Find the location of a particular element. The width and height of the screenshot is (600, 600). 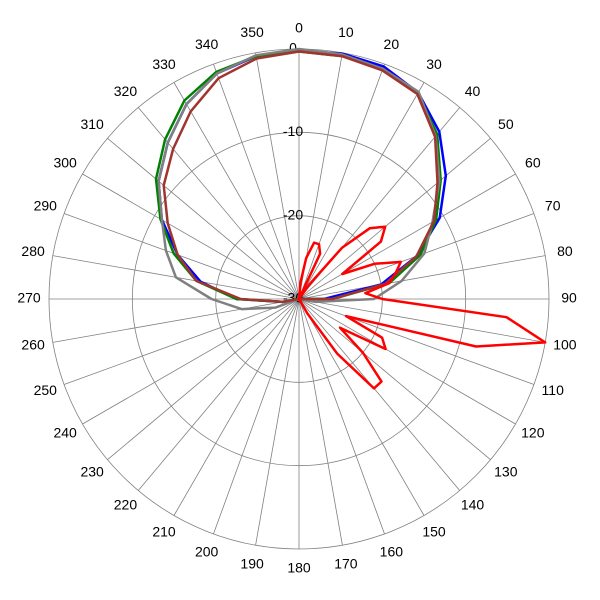

angle-label: 140 is located at coordinates (473, 505).